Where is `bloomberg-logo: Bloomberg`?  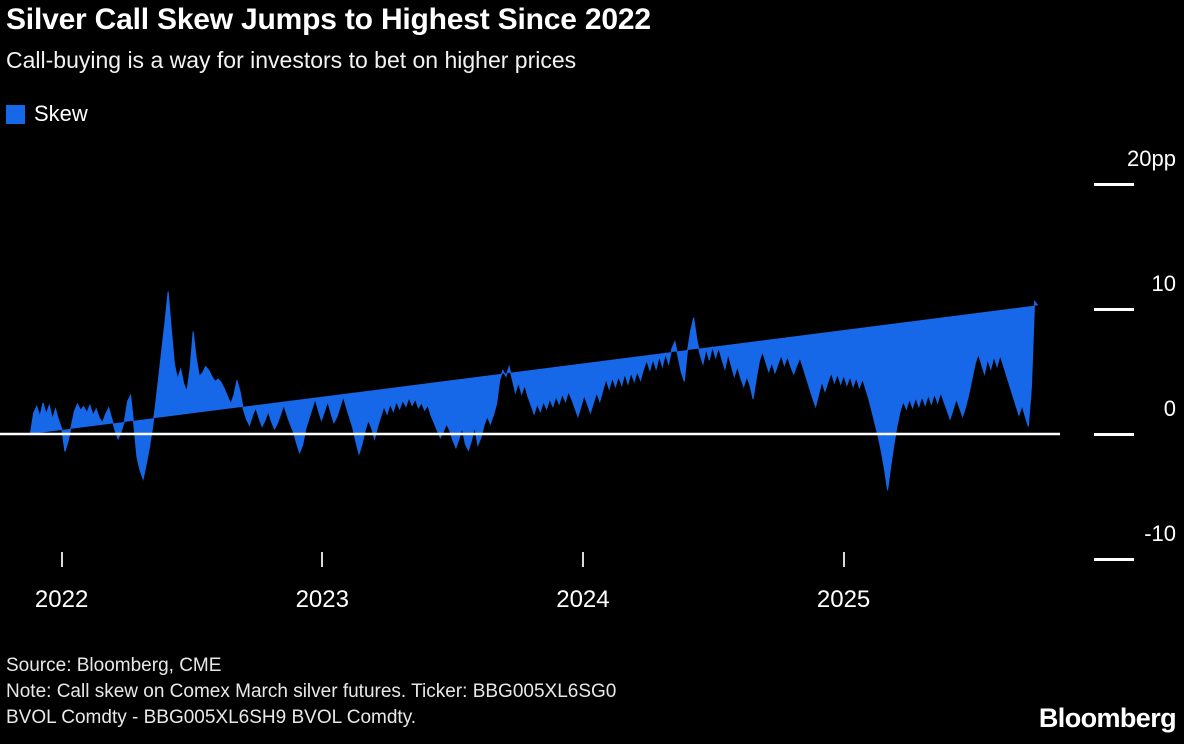
bloomberg-logo: Bloomberg is located at coordinates (1107, 718).